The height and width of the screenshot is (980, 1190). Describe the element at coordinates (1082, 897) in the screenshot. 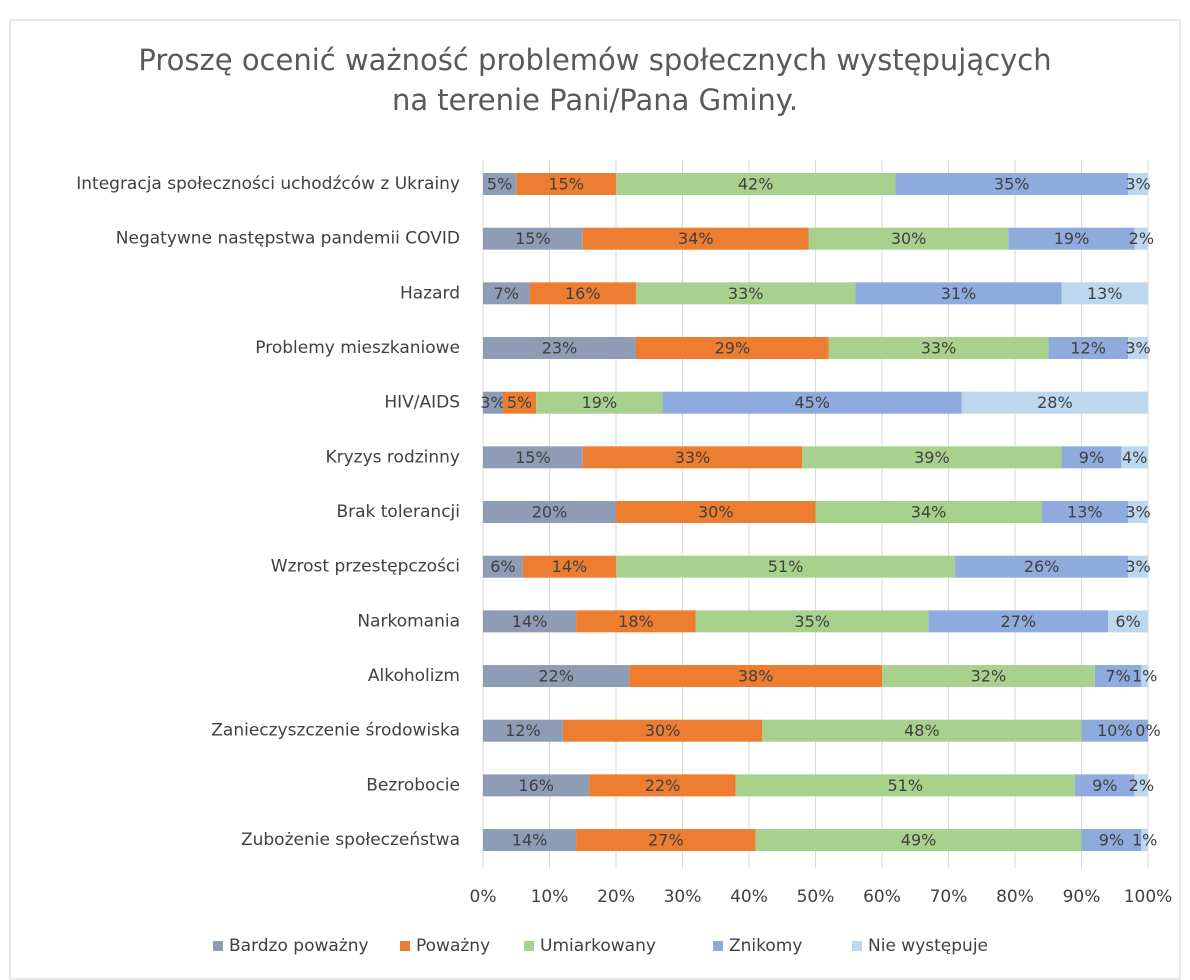

I see `x-tick-label: 90%` at that location.